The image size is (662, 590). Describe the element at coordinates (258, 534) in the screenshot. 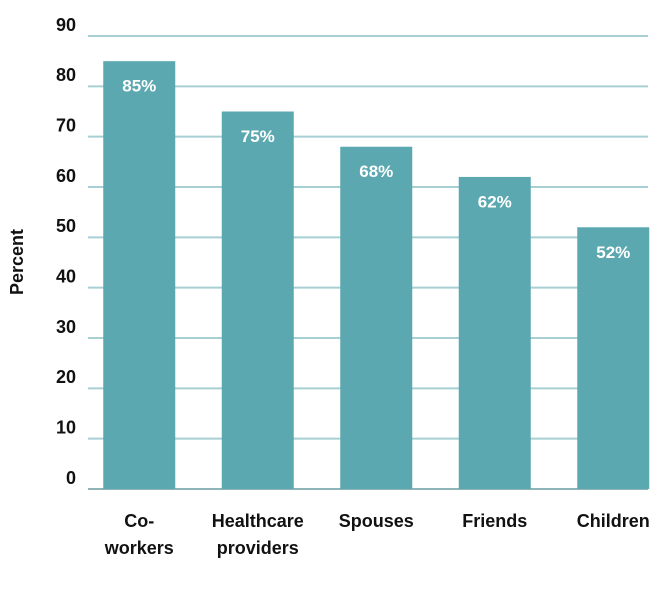

I see `x-tick-label: Healthcare providers` at that location.